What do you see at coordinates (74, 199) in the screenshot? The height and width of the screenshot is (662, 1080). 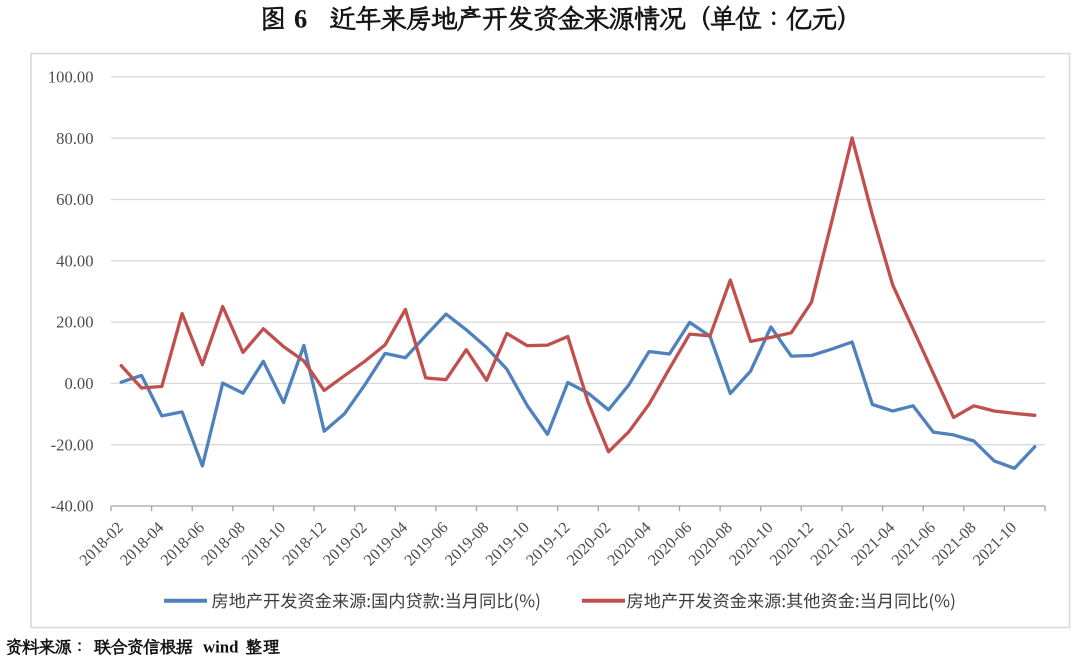 I see `svg-text: 60.00` at bounding box center [74, 199].